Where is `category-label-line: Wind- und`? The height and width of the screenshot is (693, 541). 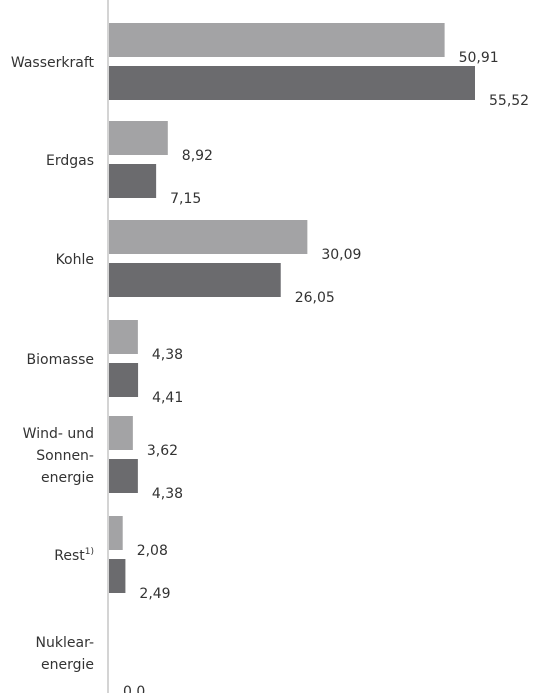 category-label-line: Wind- und is located at coordinates (58, 434).